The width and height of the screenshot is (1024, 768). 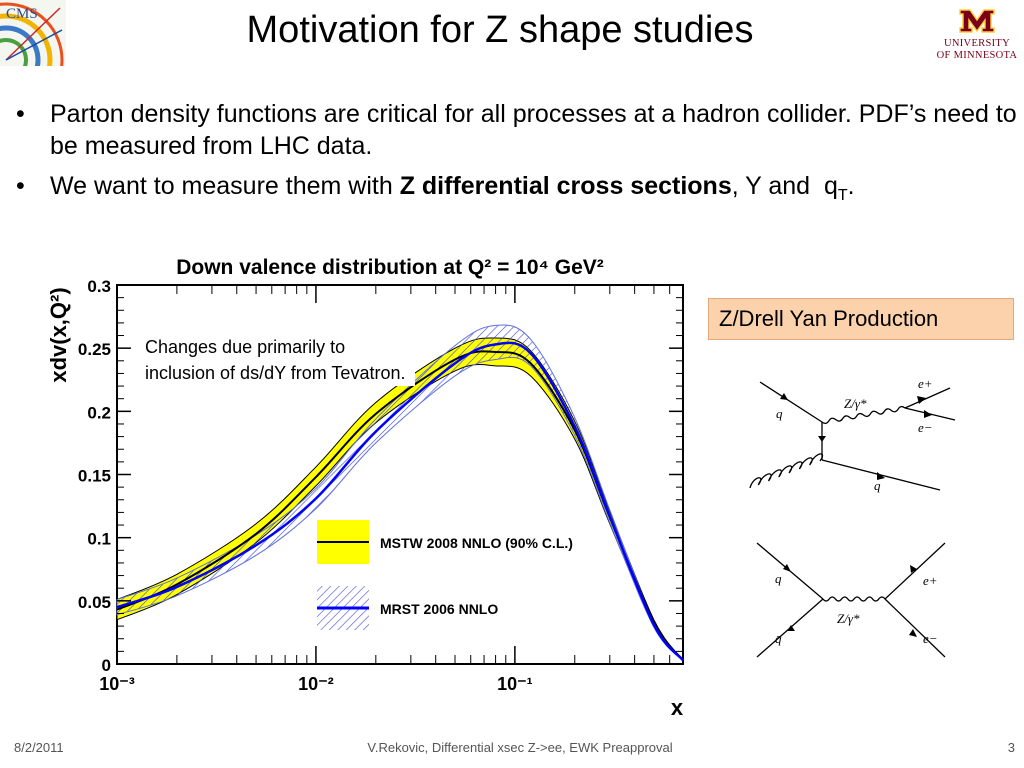 I want to click on x-tick-label: 10⁻², so click(x=316, y=684).